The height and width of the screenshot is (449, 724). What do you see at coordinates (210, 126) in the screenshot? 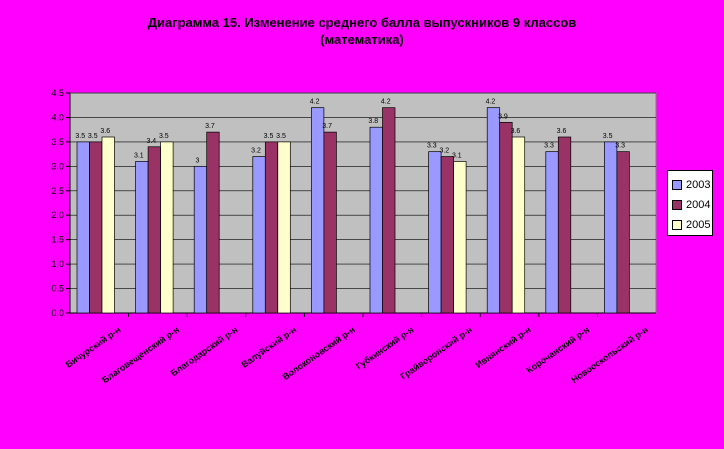
I see `data-label-2004-2: 3.7` at bounding box center [210, 126].